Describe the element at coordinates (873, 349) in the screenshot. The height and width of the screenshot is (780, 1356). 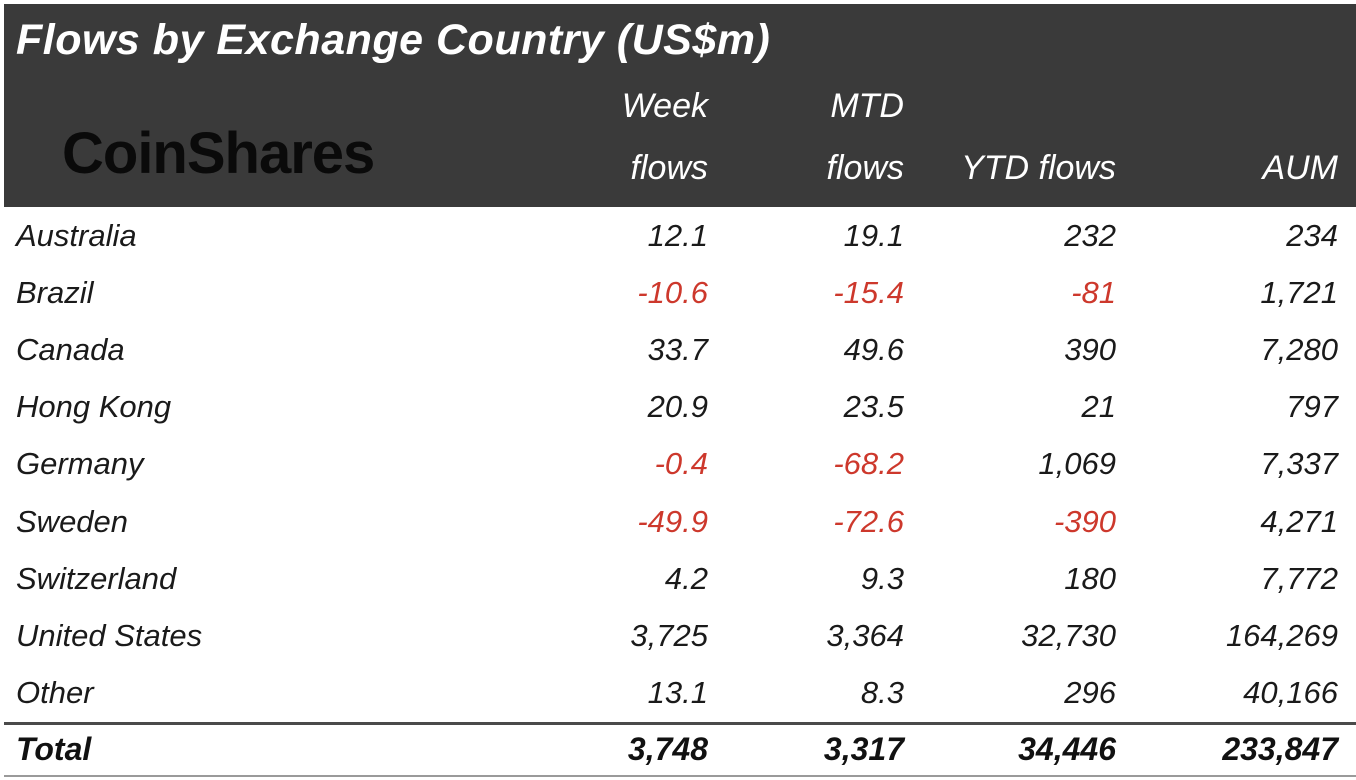
I see `mtd-flows-value: 49.6` at that location.